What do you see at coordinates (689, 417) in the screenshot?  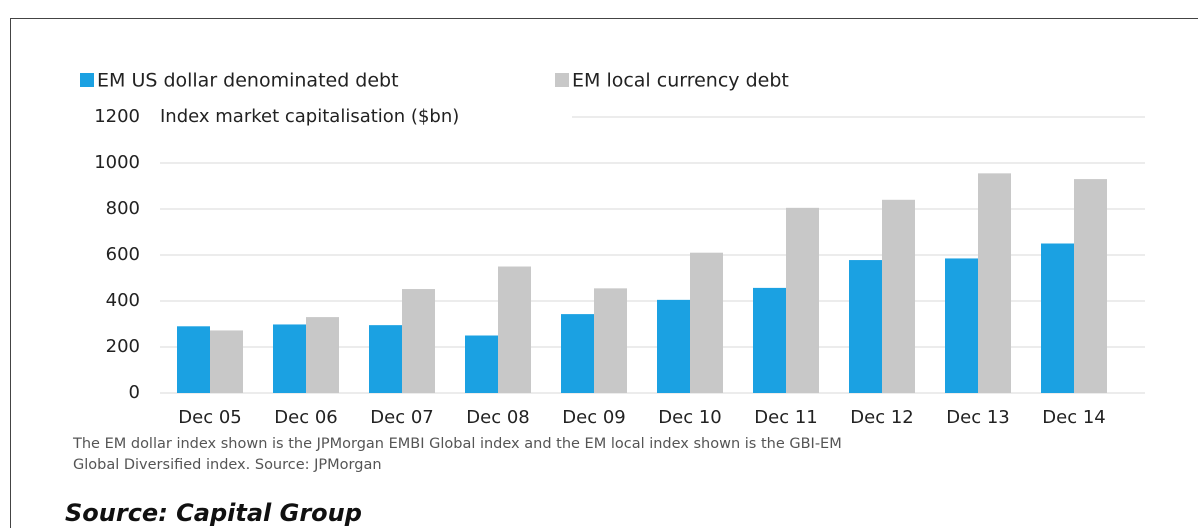 I see `x-tick-label: Dec 10` at bounding box center [689, 417].